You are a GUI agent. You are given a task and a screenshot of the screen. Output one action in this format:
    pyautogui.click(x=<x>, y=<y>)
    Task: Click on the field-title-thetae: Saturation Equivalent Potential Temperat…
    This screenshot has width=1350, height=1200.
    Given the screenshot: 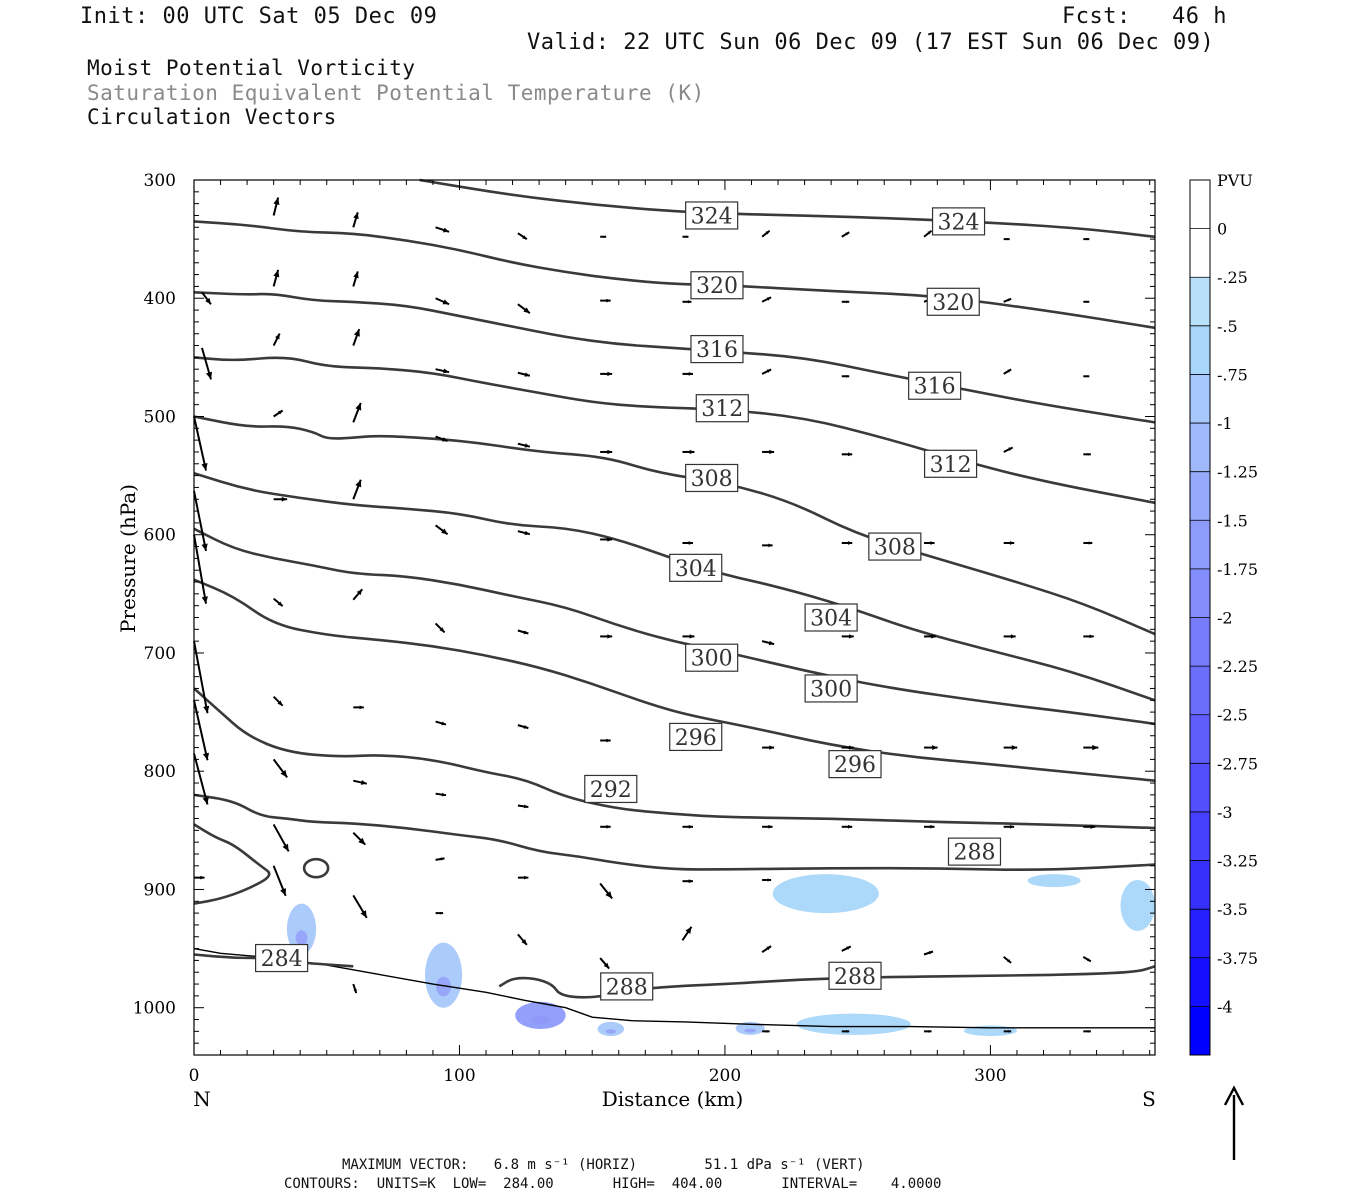 What is the action you would take?
    pyautogui.click(x=396, y=93)
    